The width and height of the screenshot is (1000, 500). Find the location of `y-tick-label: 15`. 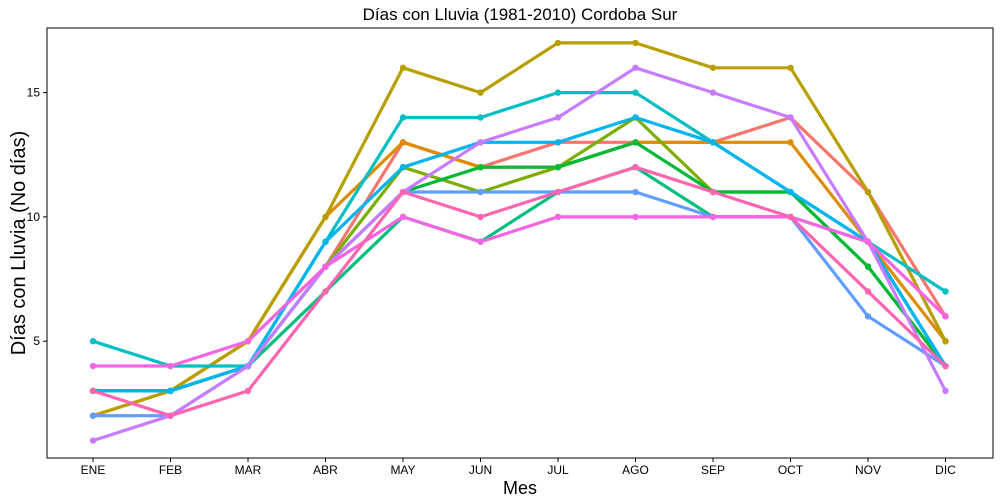

y-tick-label: 15 is located at coordinates (34, 93).